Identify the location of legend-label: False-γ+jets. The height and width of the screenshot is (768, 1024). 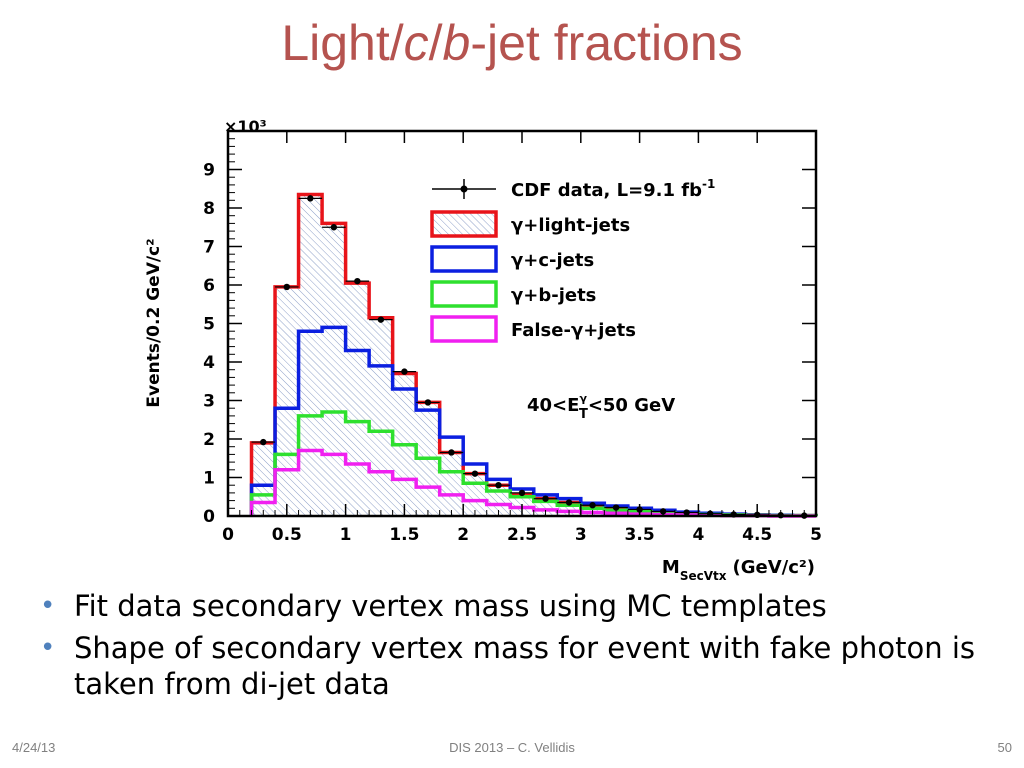
(573, 330).